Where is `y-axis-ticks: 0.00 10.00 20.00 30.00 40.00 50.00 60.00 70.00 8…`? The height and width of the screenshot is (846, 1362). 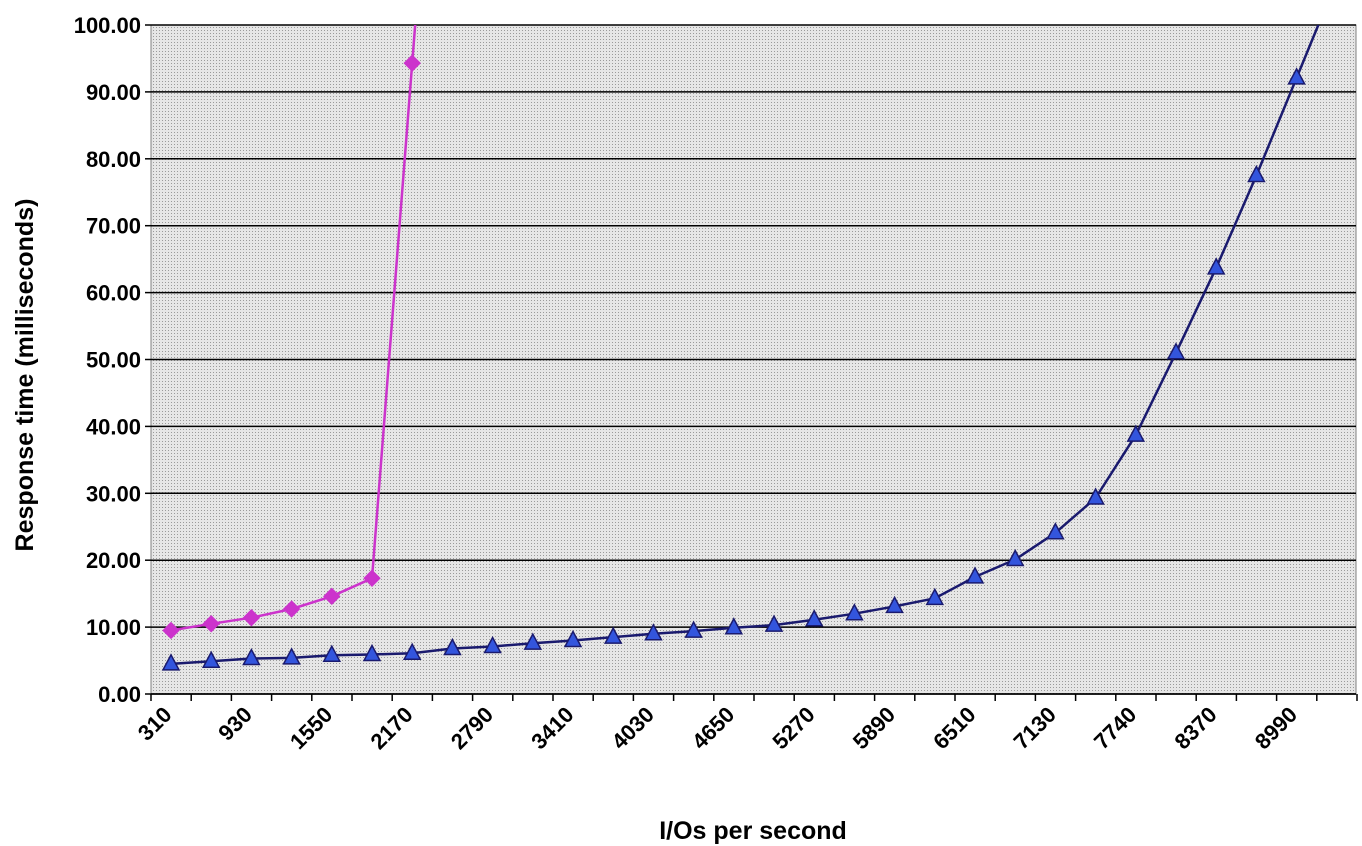
y-axis-ticks: 0.00 10.00 20.00 30.00 40.00 50.00 60.00 70.00 8… is located at coordinates (112, 360).